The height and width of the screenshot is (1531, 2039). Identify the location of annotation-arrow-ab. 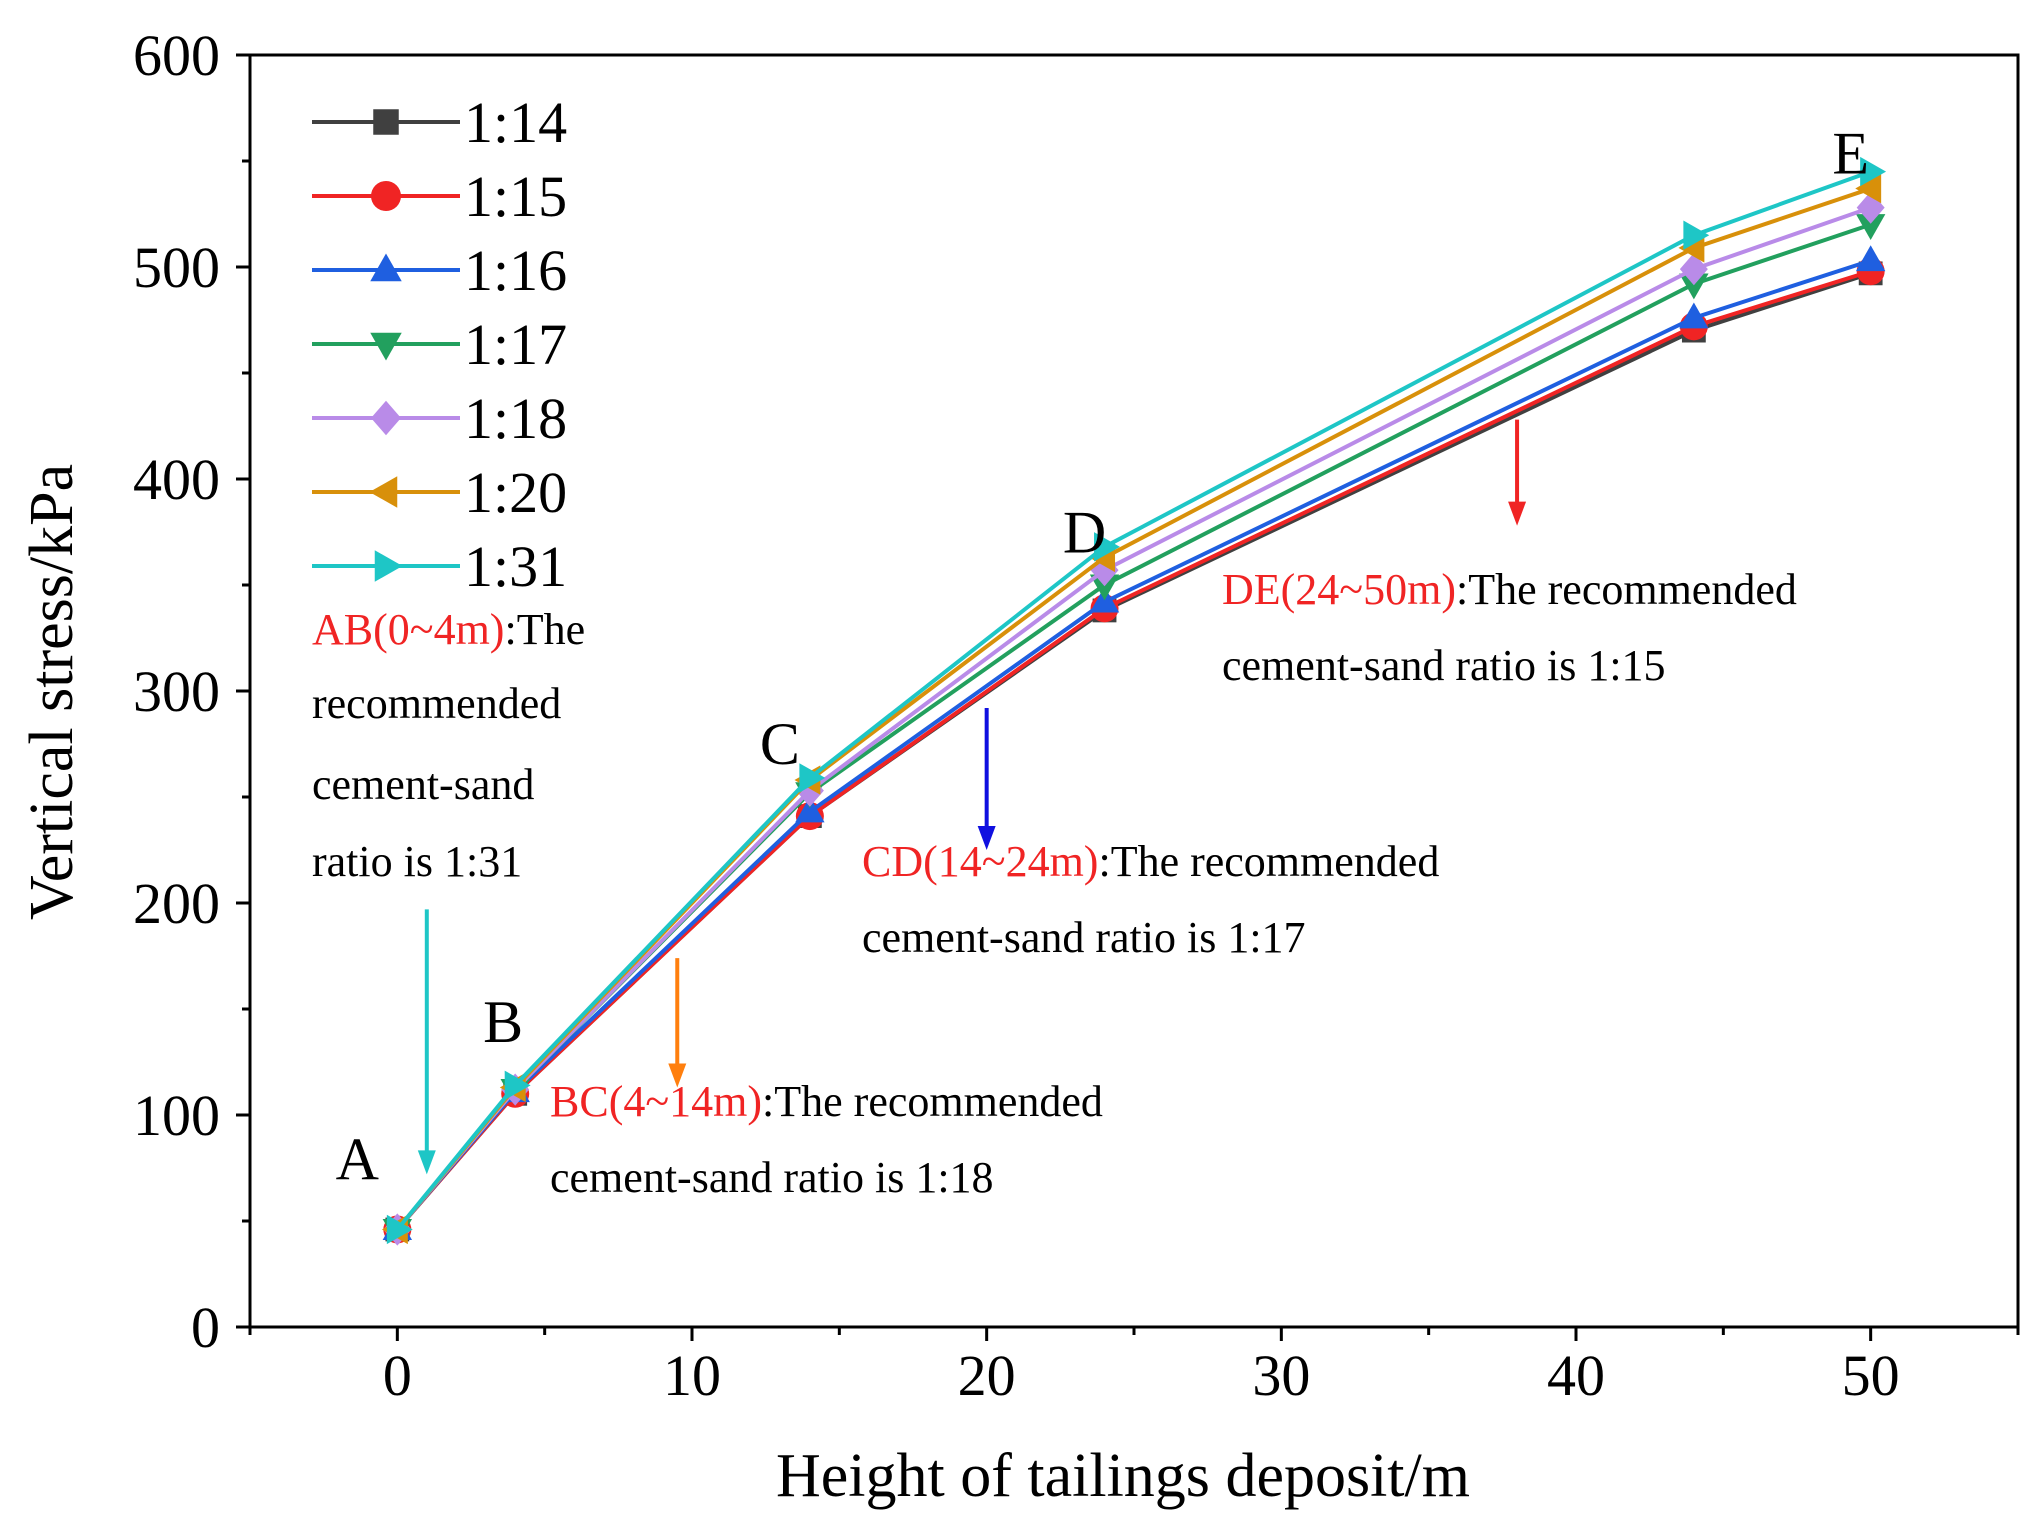
(426, 1042).